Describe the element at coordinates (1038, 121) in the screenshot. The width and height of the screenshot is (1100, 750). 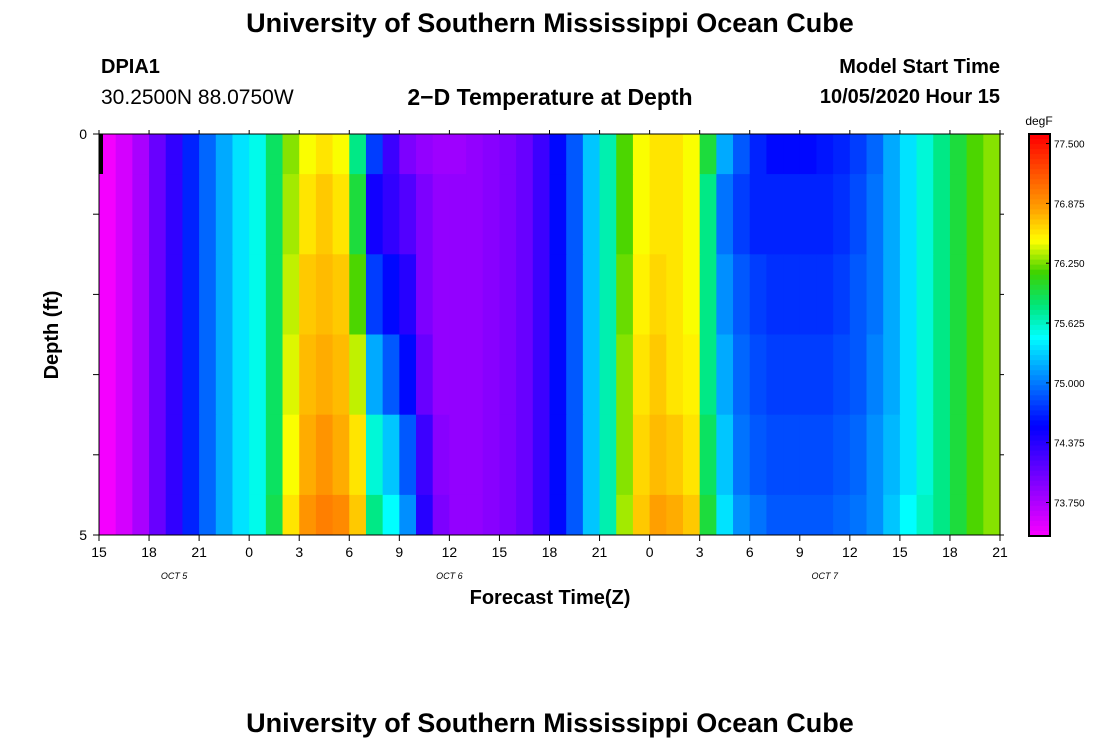
I see `colorbar-unit-label: degF` at that location.